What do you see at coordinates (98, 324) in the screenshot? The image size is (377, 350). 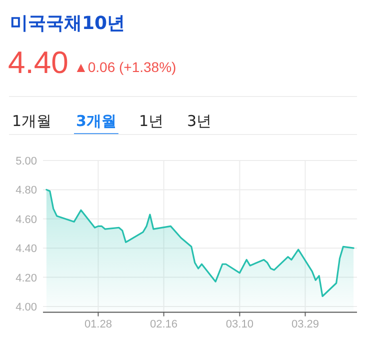 I see `x-tick-label: 01.28` at bounding box center [98, 324].